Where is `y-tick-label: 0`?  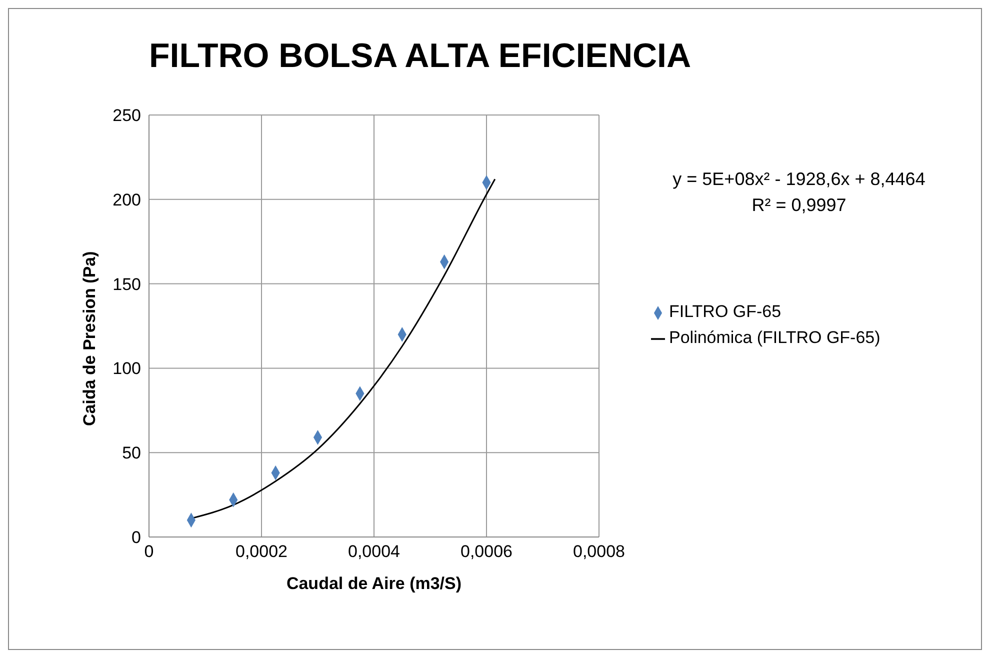
y-tick-label: 0 is located at coordinates (136, 538).